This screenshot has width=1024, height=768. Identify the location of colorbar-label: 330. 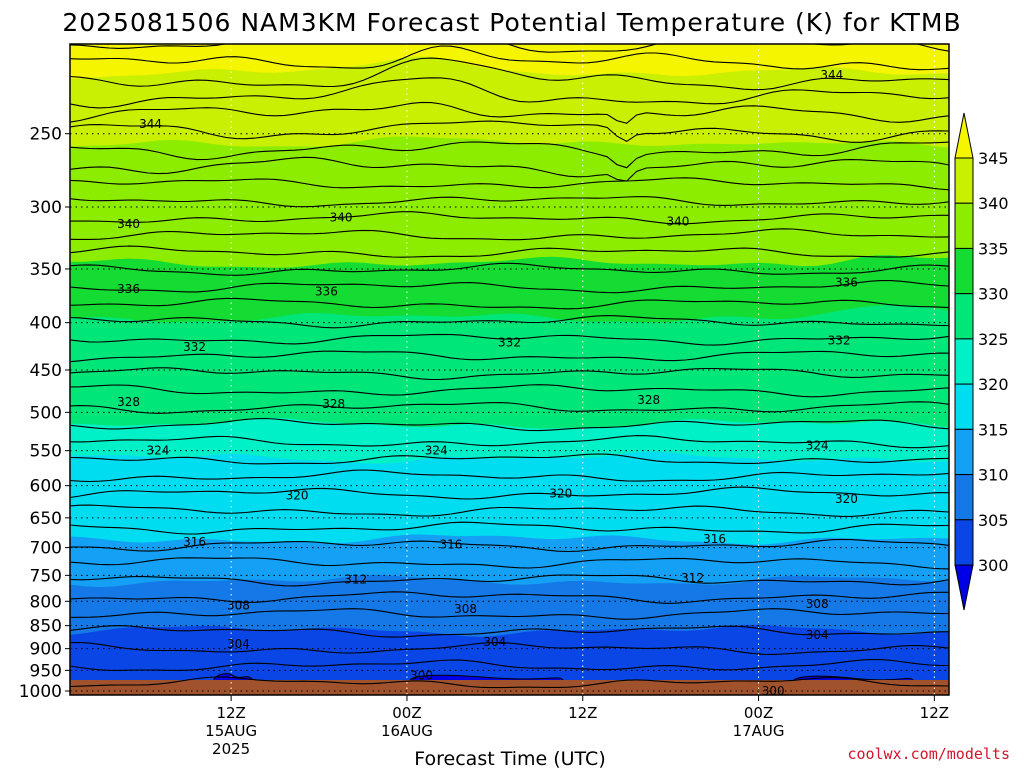
(993, 294).